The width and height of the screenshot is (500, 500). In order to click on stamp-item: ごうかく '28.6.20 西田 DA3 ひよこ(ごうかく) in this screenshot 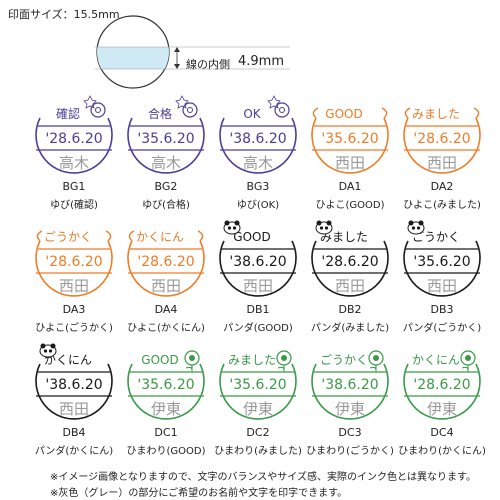, I will do `click(74, 274)`.